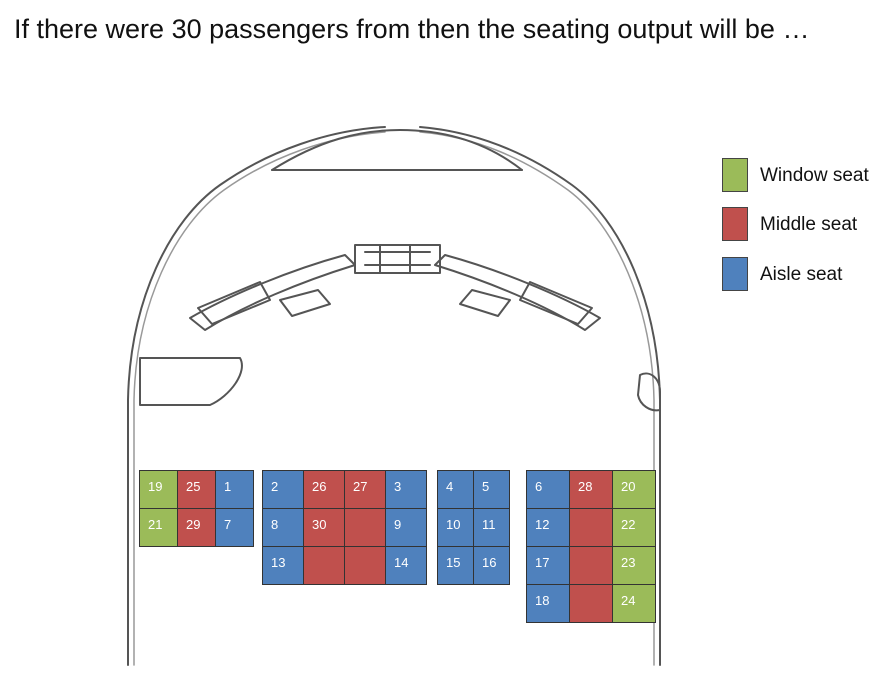  I want to click on seat-block-1: 19 25 1 21 29 7, so click(196, 508).